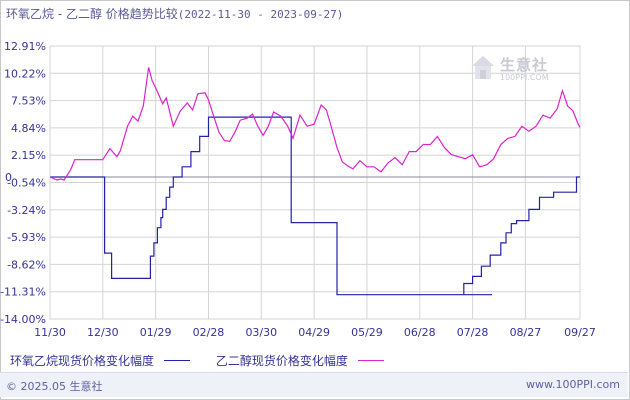 This screenshot has width=630, height=400. I want to click on footer-bar: © 2025.05 生意社 www.100PPI.com, so click(314, 384).